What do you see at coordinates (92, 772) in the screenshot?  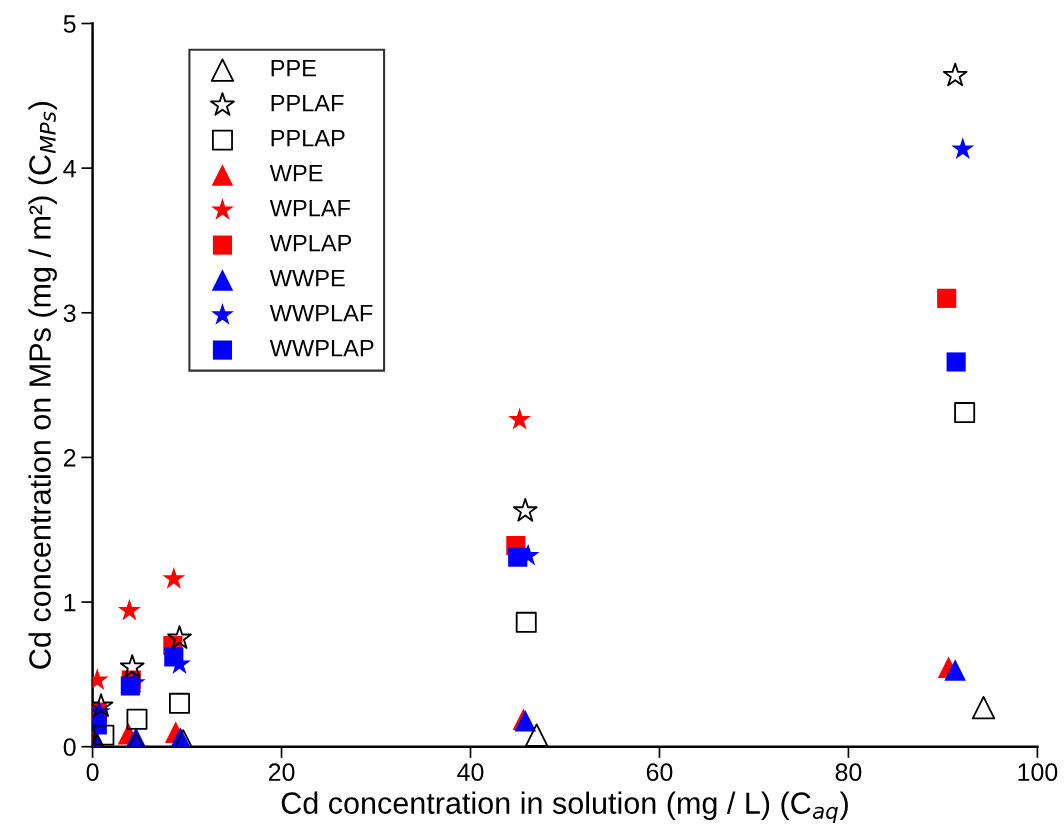 I see `x-tick-label: 0` at bounding box center [92, 772].